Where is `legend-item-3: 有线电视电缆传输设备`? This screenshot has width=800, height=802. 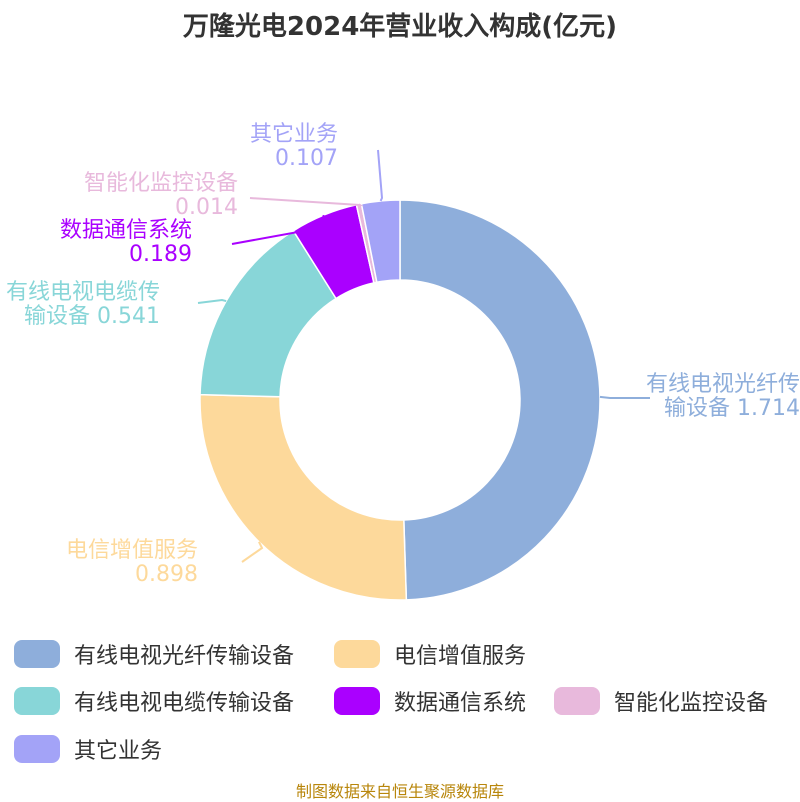 legend-item-3: 有线电视电缆传输设备 is located at coordinates (154, 701).